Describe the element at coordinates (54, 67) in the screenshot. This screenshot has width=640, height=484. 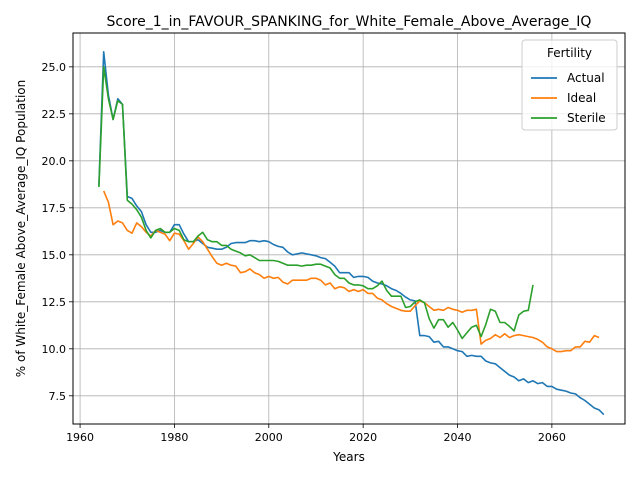
I see `y-tick-label: 25.0` at that location.